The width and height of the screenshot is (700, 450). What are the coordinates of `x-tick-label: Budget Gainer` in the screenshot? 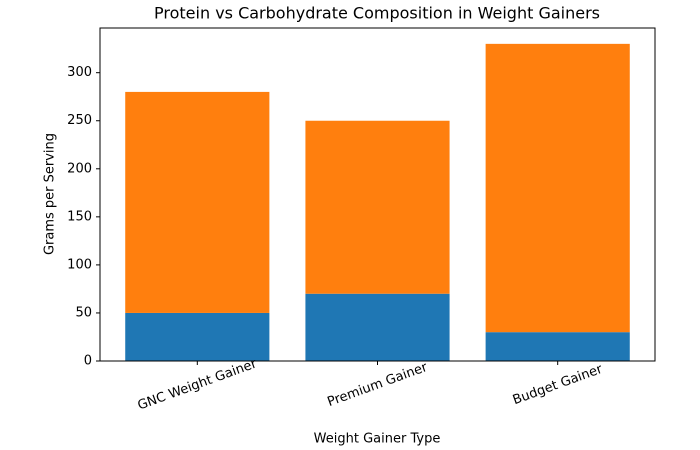 It's located at (558, 385).